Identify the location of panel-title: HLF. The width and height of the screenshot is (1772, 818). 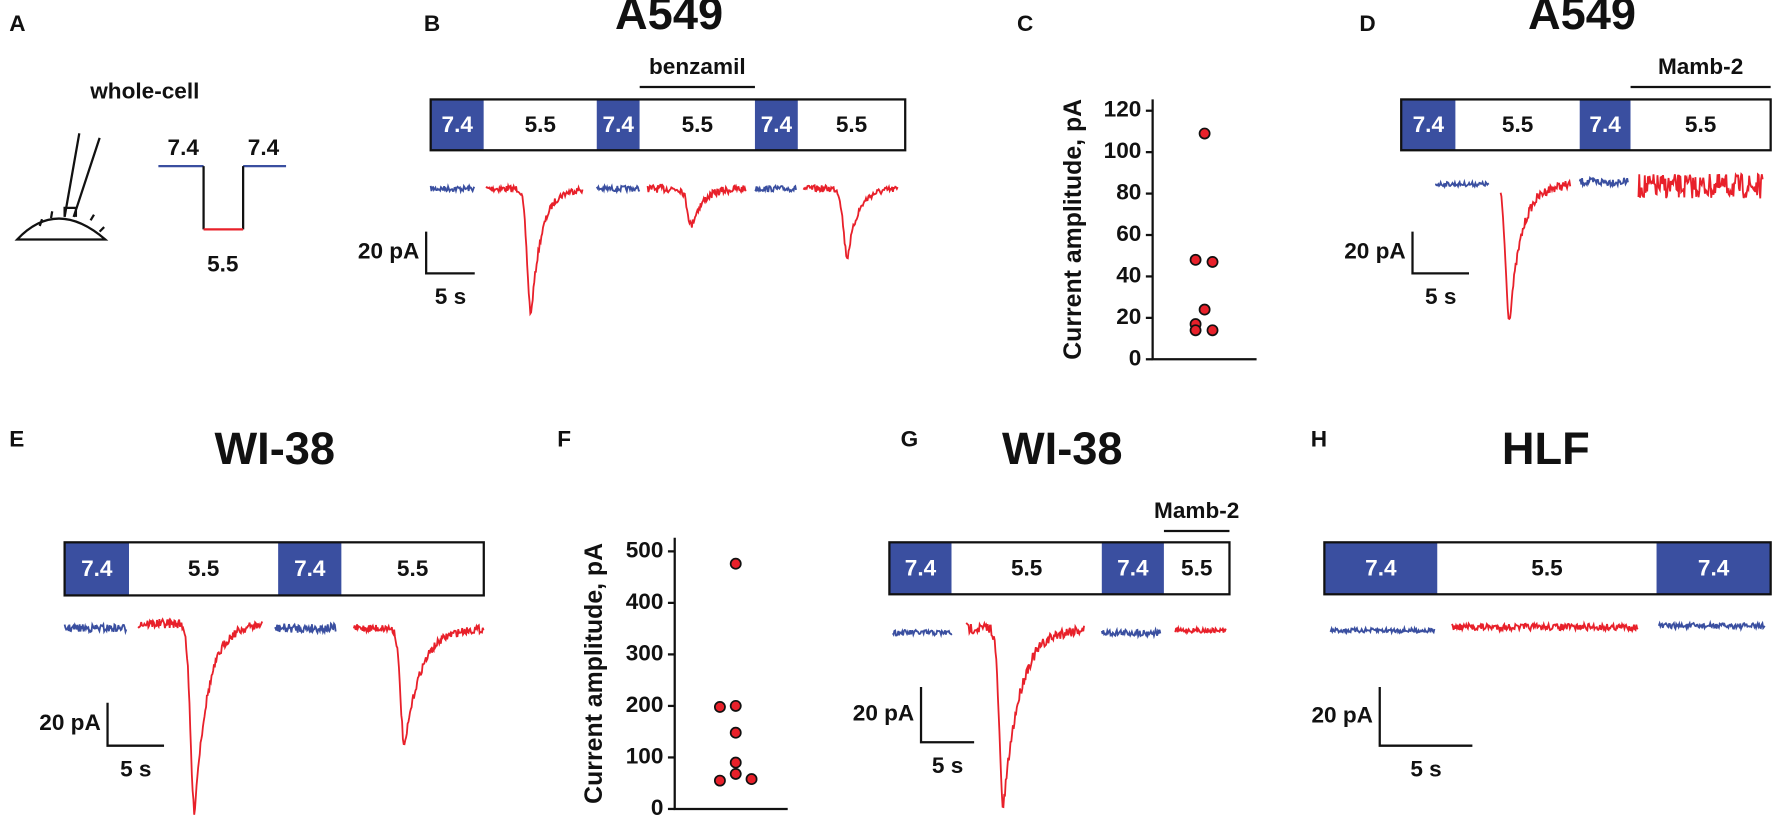
(1546, 448).